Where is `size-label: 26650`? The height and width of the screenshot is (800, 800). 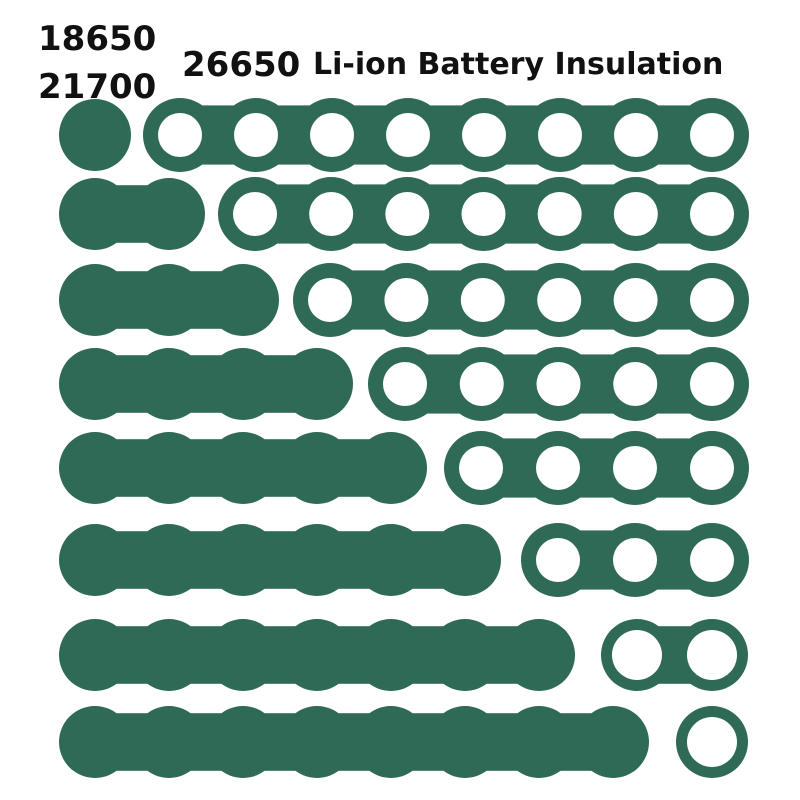 size-label: 26650 is located at coordinates (241, 65).